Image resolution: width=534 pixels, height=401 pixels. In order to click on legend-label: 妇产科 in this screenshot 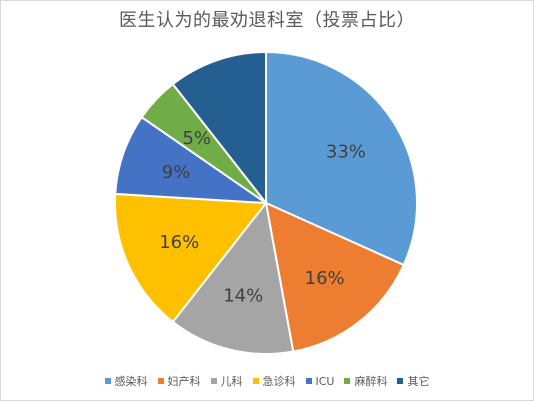, I will do `click(184, 381)`.